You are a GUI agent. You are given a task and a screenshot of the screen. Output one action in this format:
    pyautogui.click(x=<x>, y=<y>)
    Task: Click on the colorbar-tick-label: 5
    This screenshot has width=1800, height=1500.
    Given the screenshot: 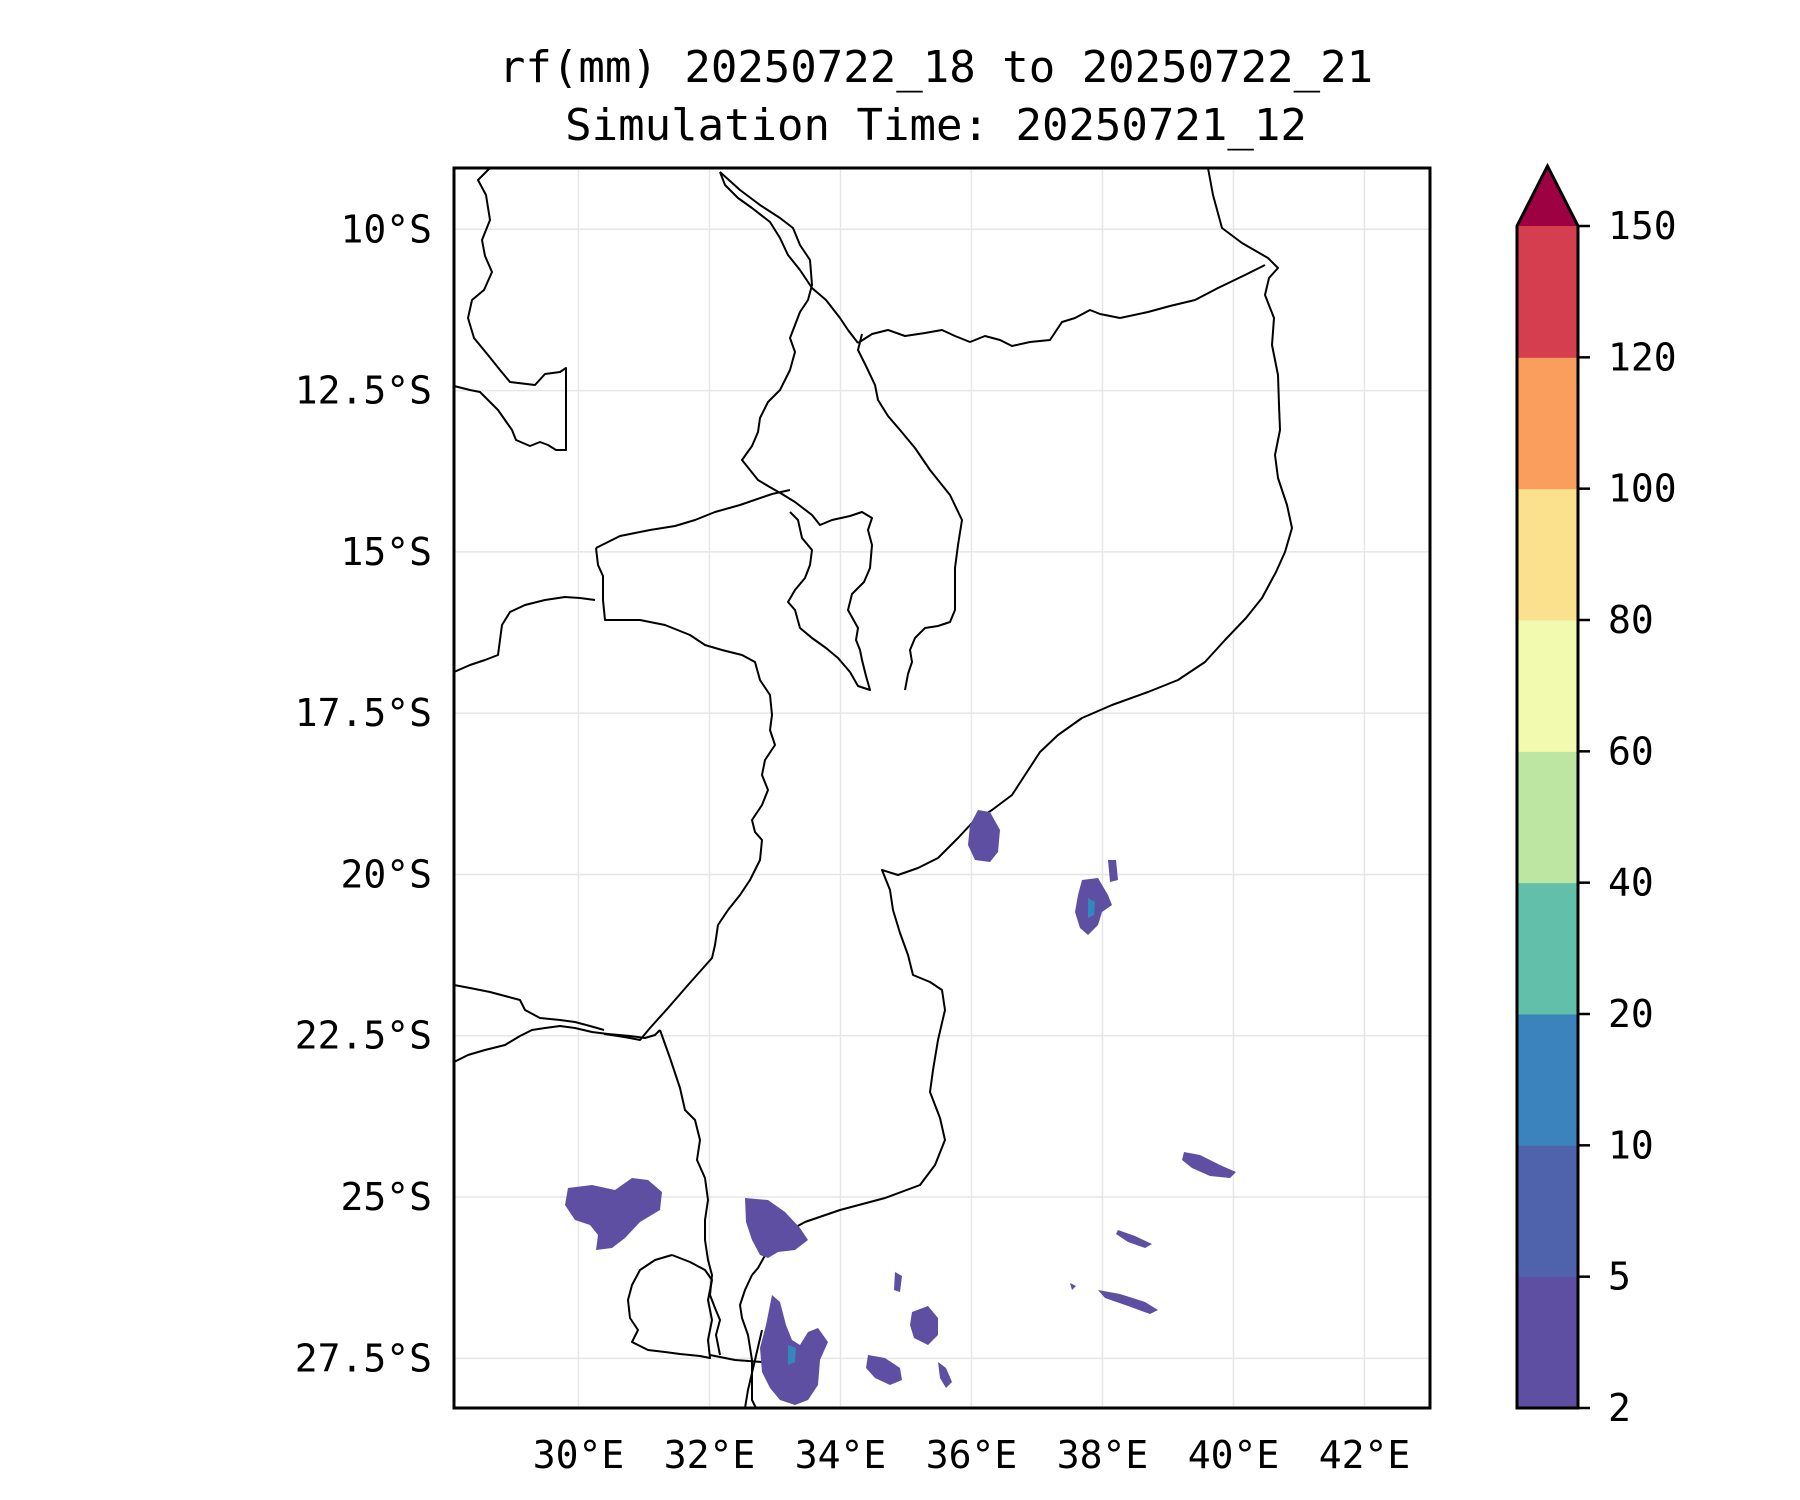 What is the action you would take?
    pyautogui.click(x=1619, y=1277)
    